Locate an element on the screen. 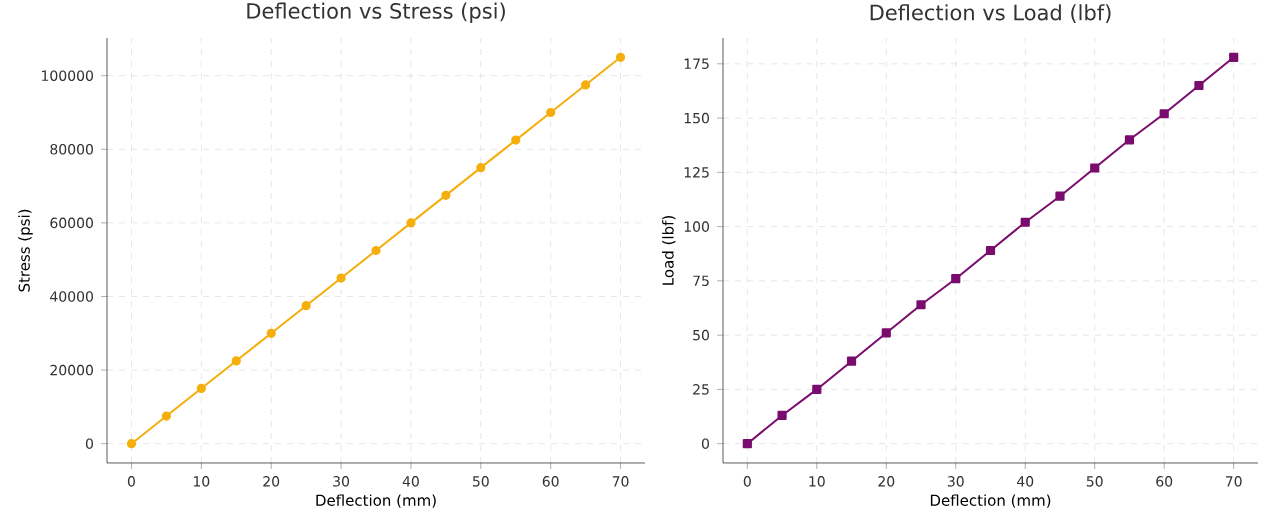 The image size is (1270, 522). y-tick-label: 80000 is located at coordinates (71, 149).